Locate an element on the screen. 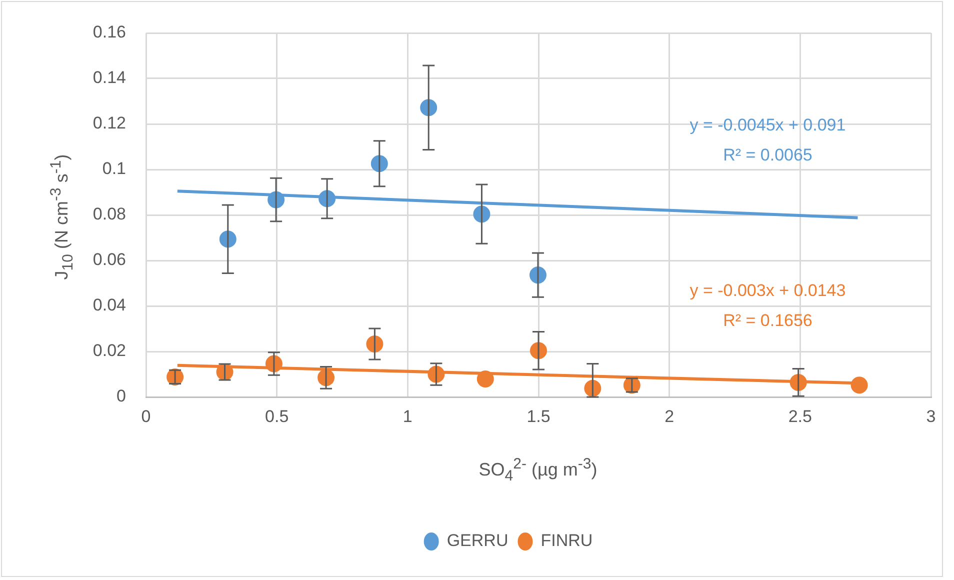 The width and height of the screenshot is (954, 580). x-tick-label: 3 is located at coordinates (931, 416).